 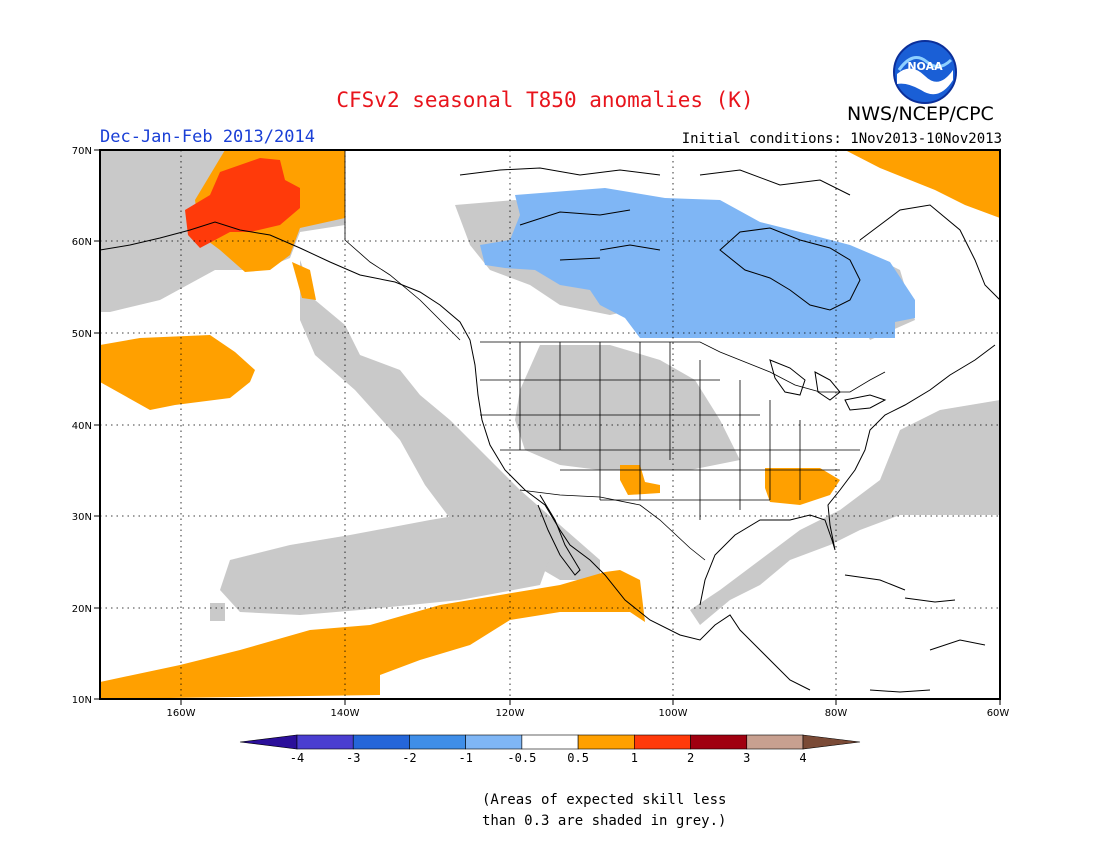 I want to click on colorbar-label: -2, so click(x=409, y=758).